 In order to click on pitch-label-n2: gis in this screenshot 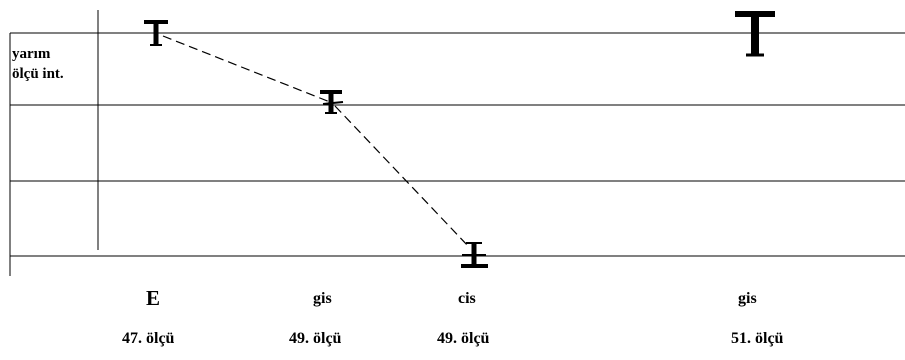, I will do `click(322, 299)`.